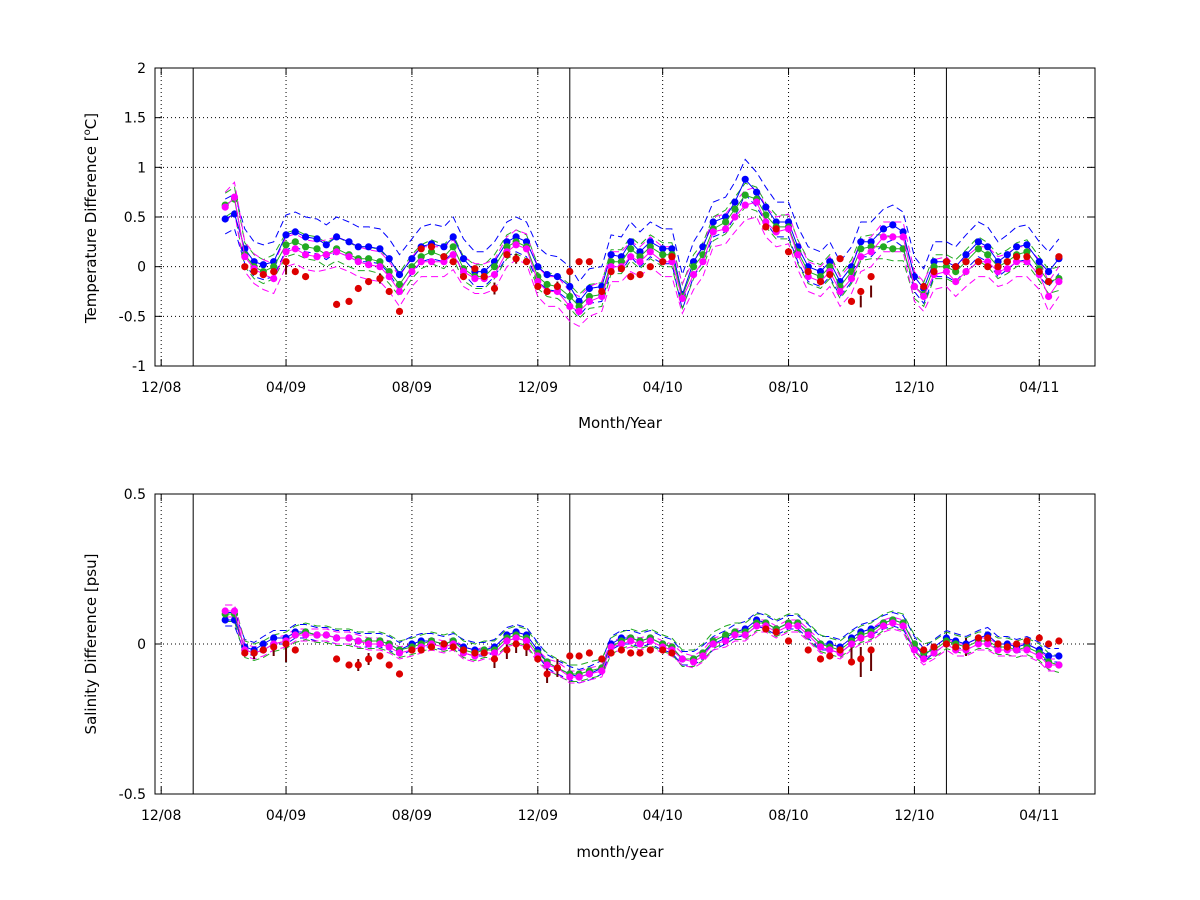  What do you see at coordinates (662, 816) in the screenshot?
I see `salinity-x-tick-label: 04/10` at bounding box center [662, 816].